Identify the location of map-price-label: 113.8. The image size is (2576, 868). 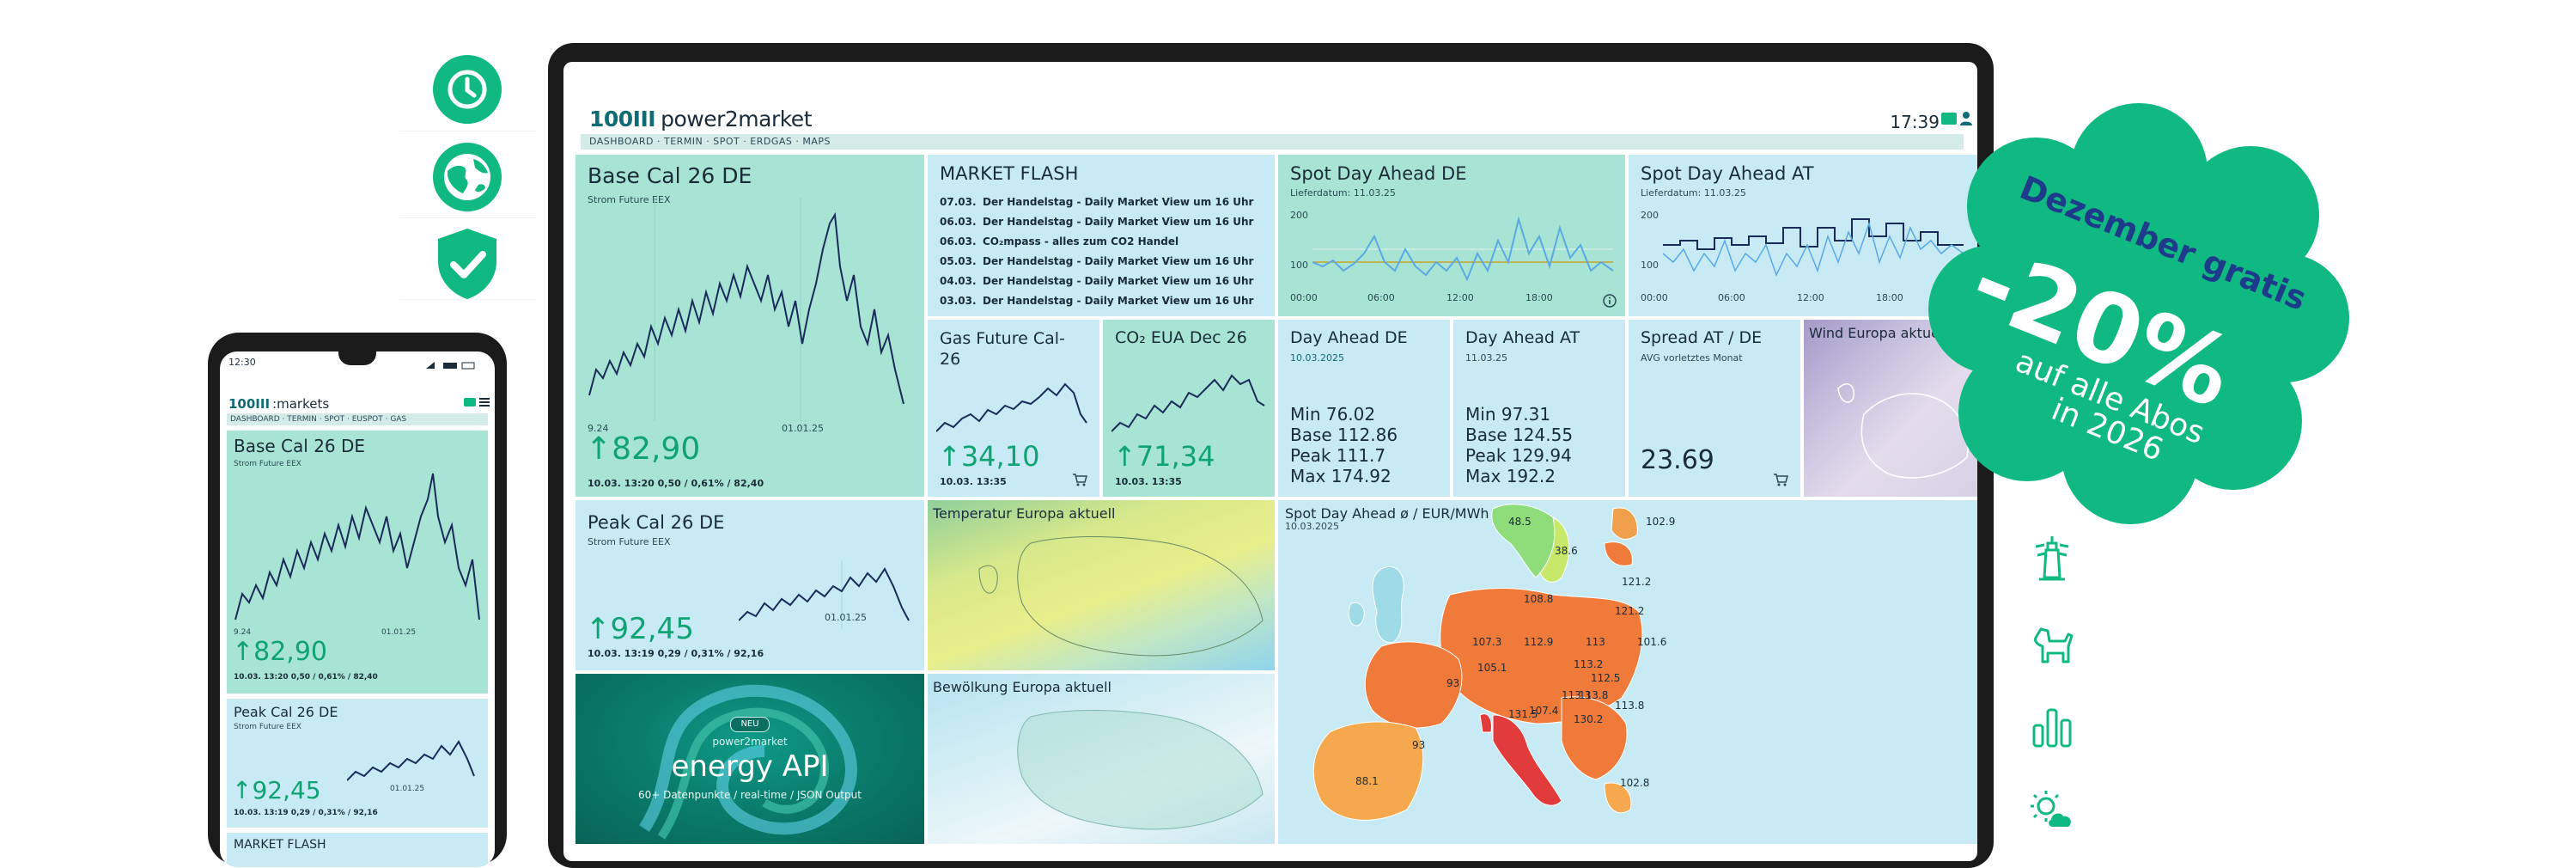
(1594, 695).